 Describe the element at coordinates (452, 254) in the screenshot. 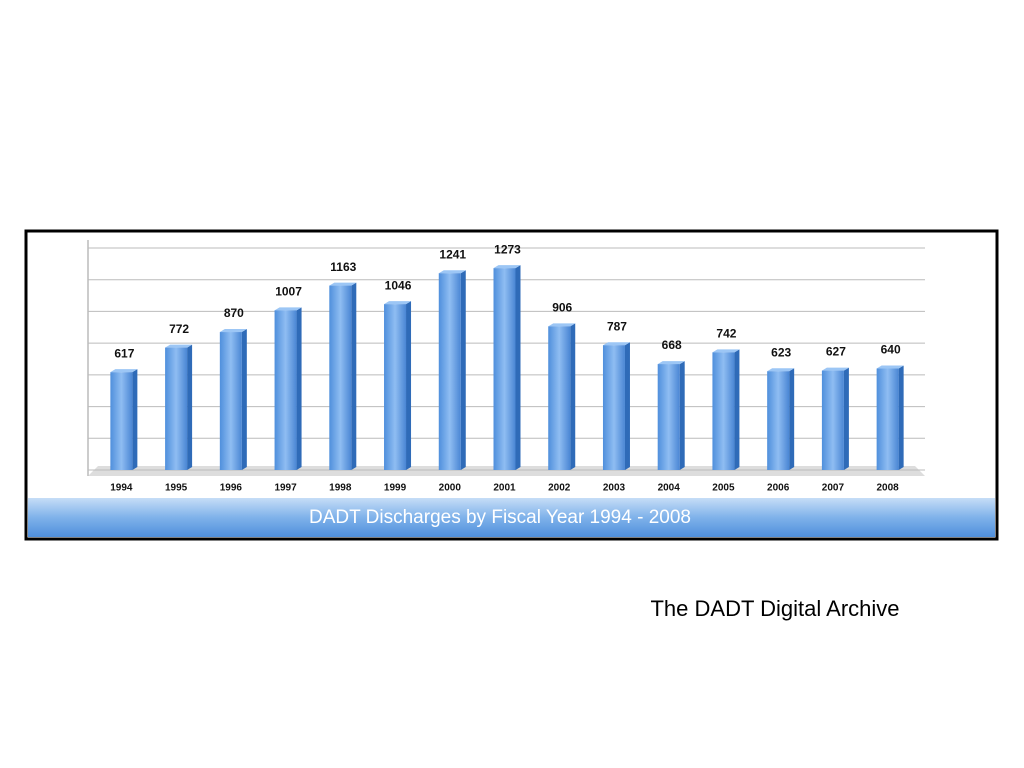

I see `value-label: 1241` at that location.